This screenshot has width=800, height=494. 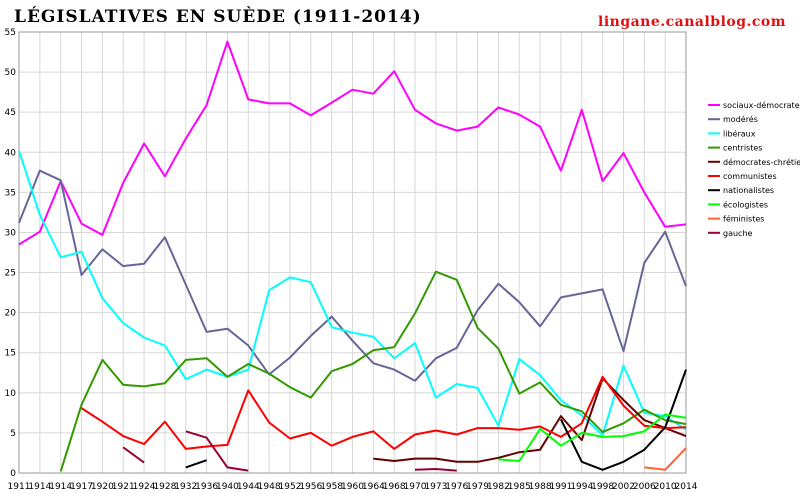 I want to click on y-tick-label: 25, so click(x=10, y=274).